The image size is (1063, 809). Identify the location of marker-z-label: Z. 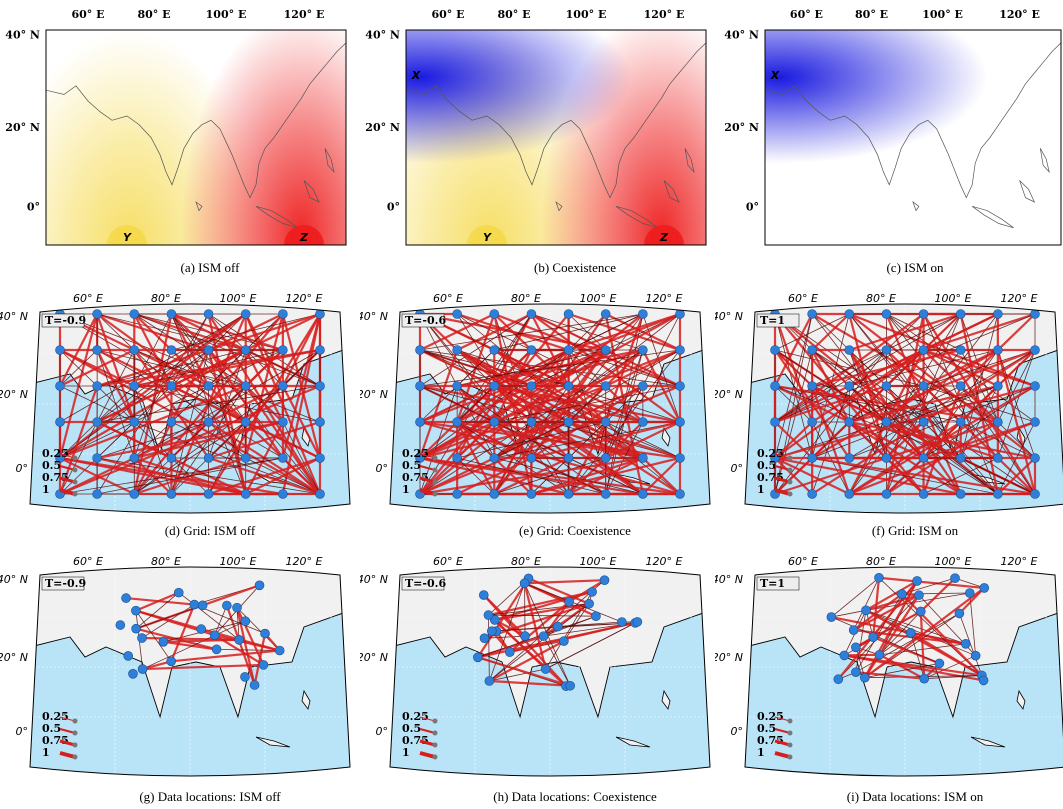
(664, 237).